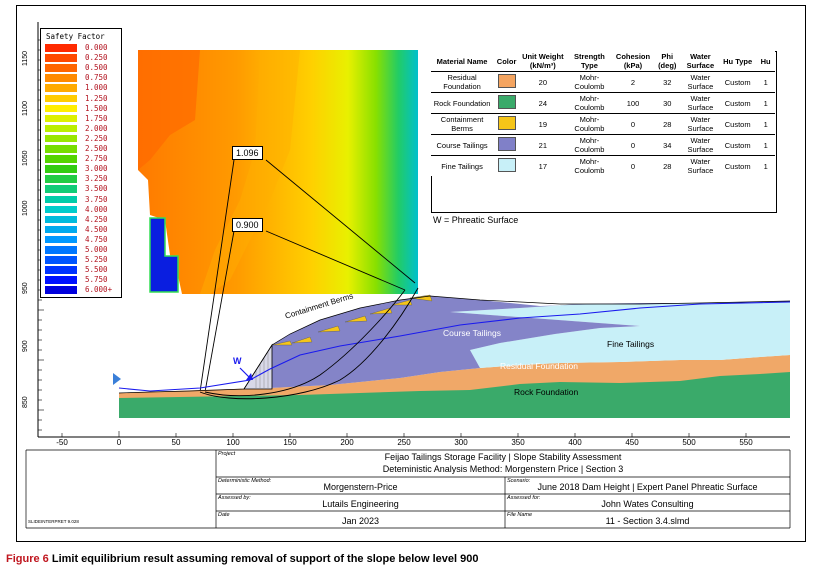  I want to click on date-caption: Date, so click(224, 515).